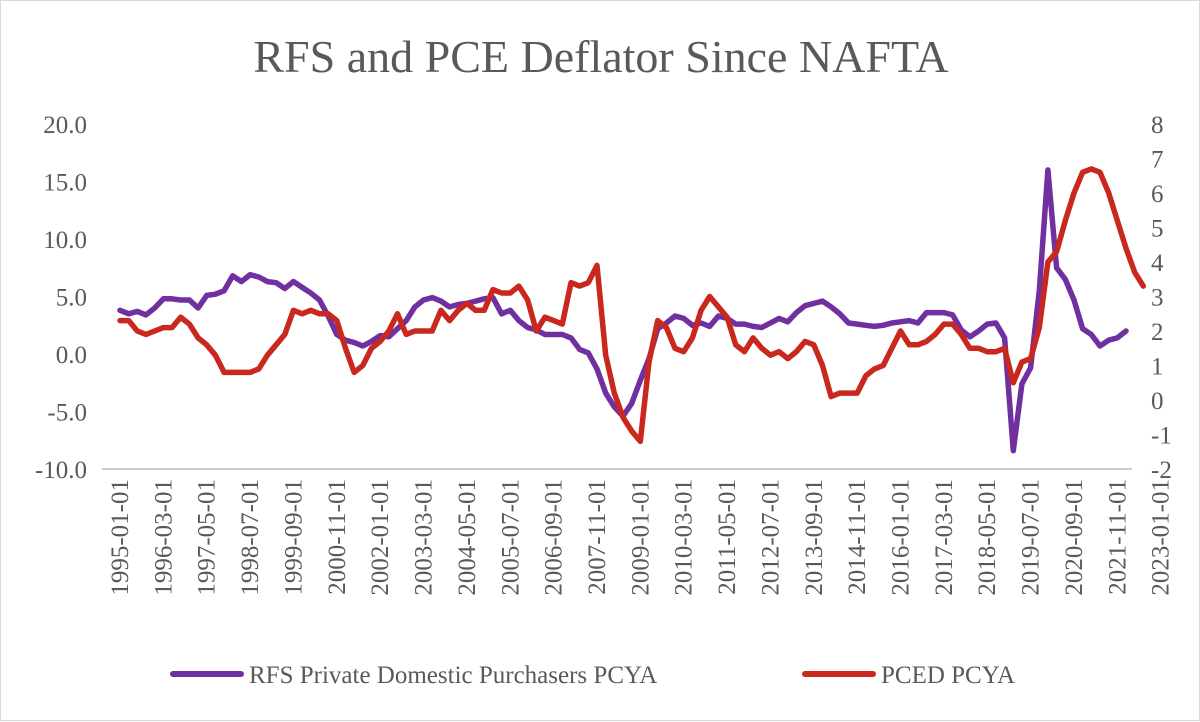  Describe the element at coordinates (1157, 263) in the screenshot. I see `right-y-tick-label: 4` at that location.